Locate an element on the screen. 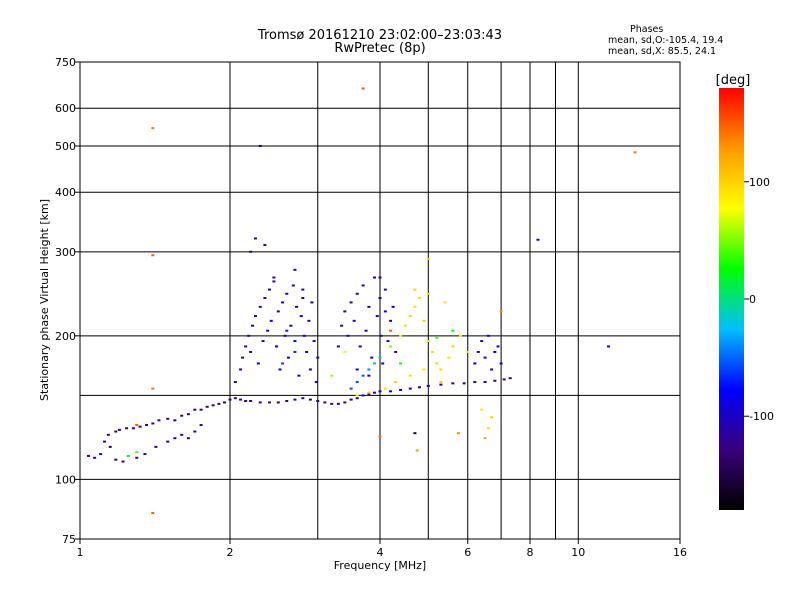  x-axis-label: Frequency [MHz] is located at coordinates (380, 565).